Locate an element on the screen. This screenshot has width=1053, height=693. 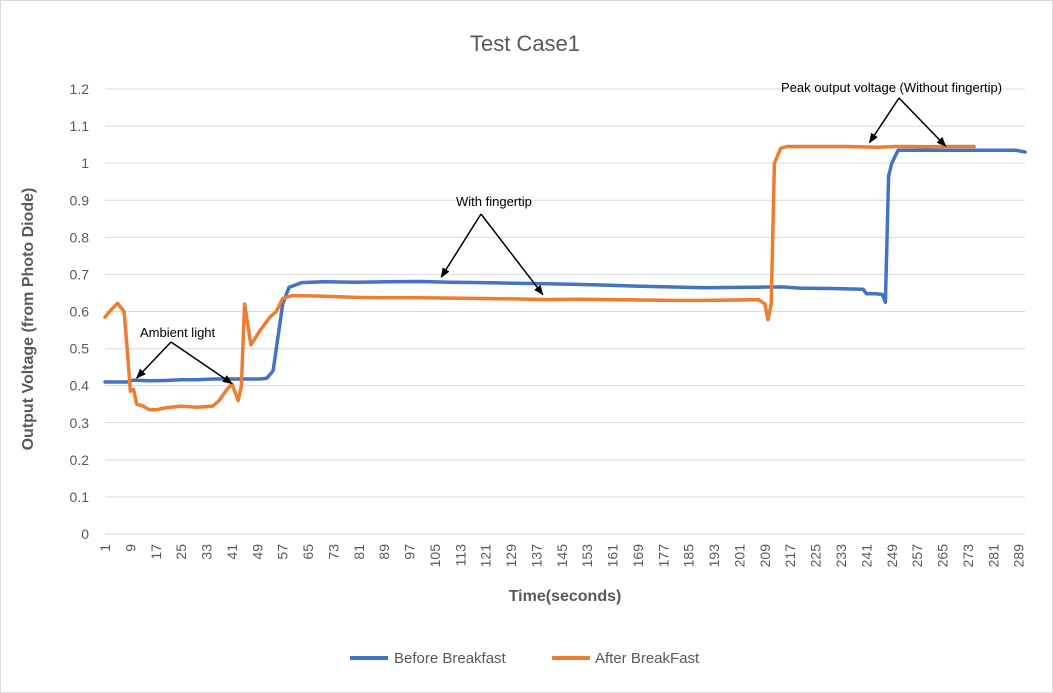
x-tick-label: 249 is located at coordinates (892, 556).